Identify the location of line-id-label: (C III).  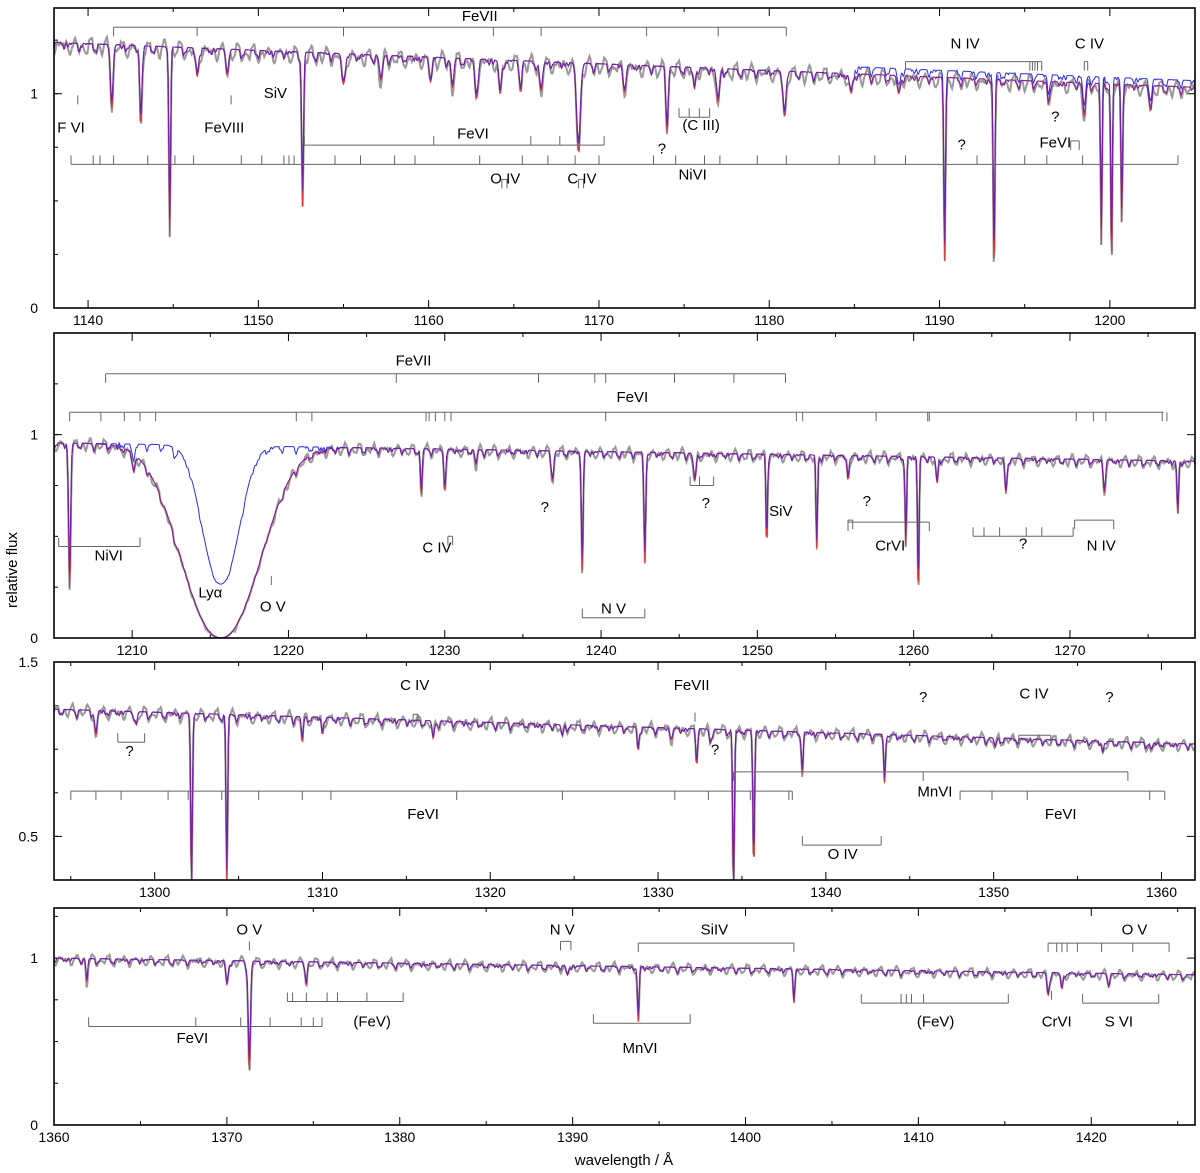
(701, 125).